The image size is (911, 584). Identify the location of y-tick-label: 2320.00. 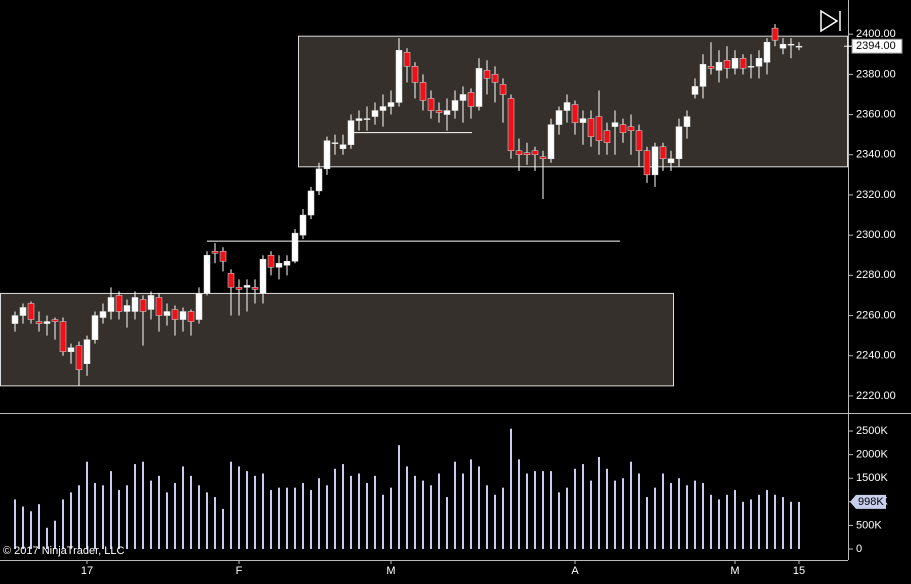
(876, 195).